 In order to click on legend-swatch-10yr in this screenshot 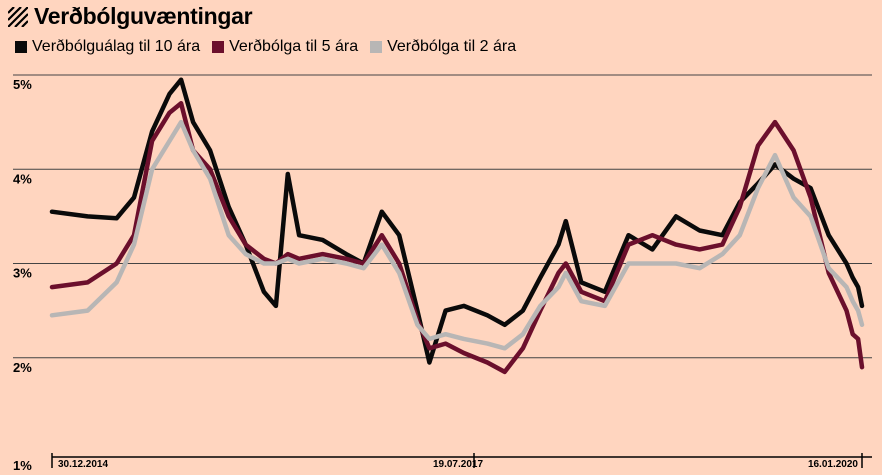, I will do `click(21, 47)`.